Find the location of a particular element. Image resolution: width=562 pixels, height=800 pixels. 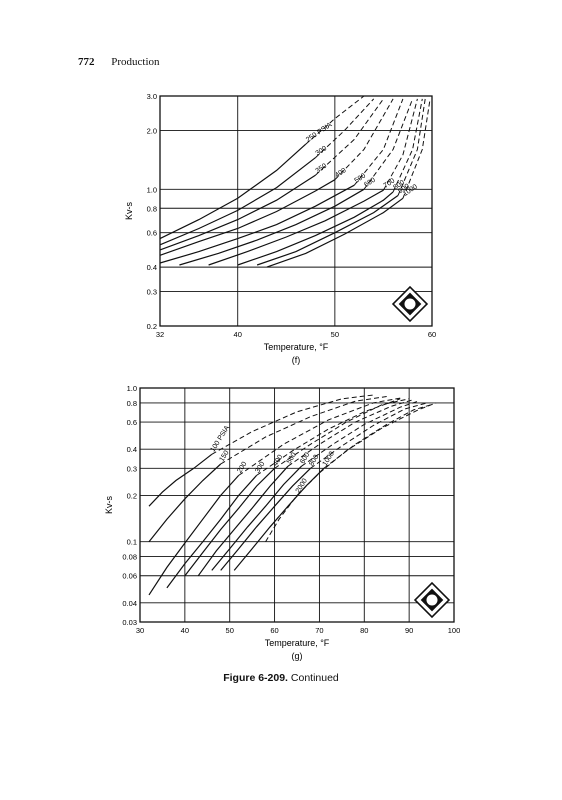

series-label: 250 PSIA is located at coordinates (319, 132).